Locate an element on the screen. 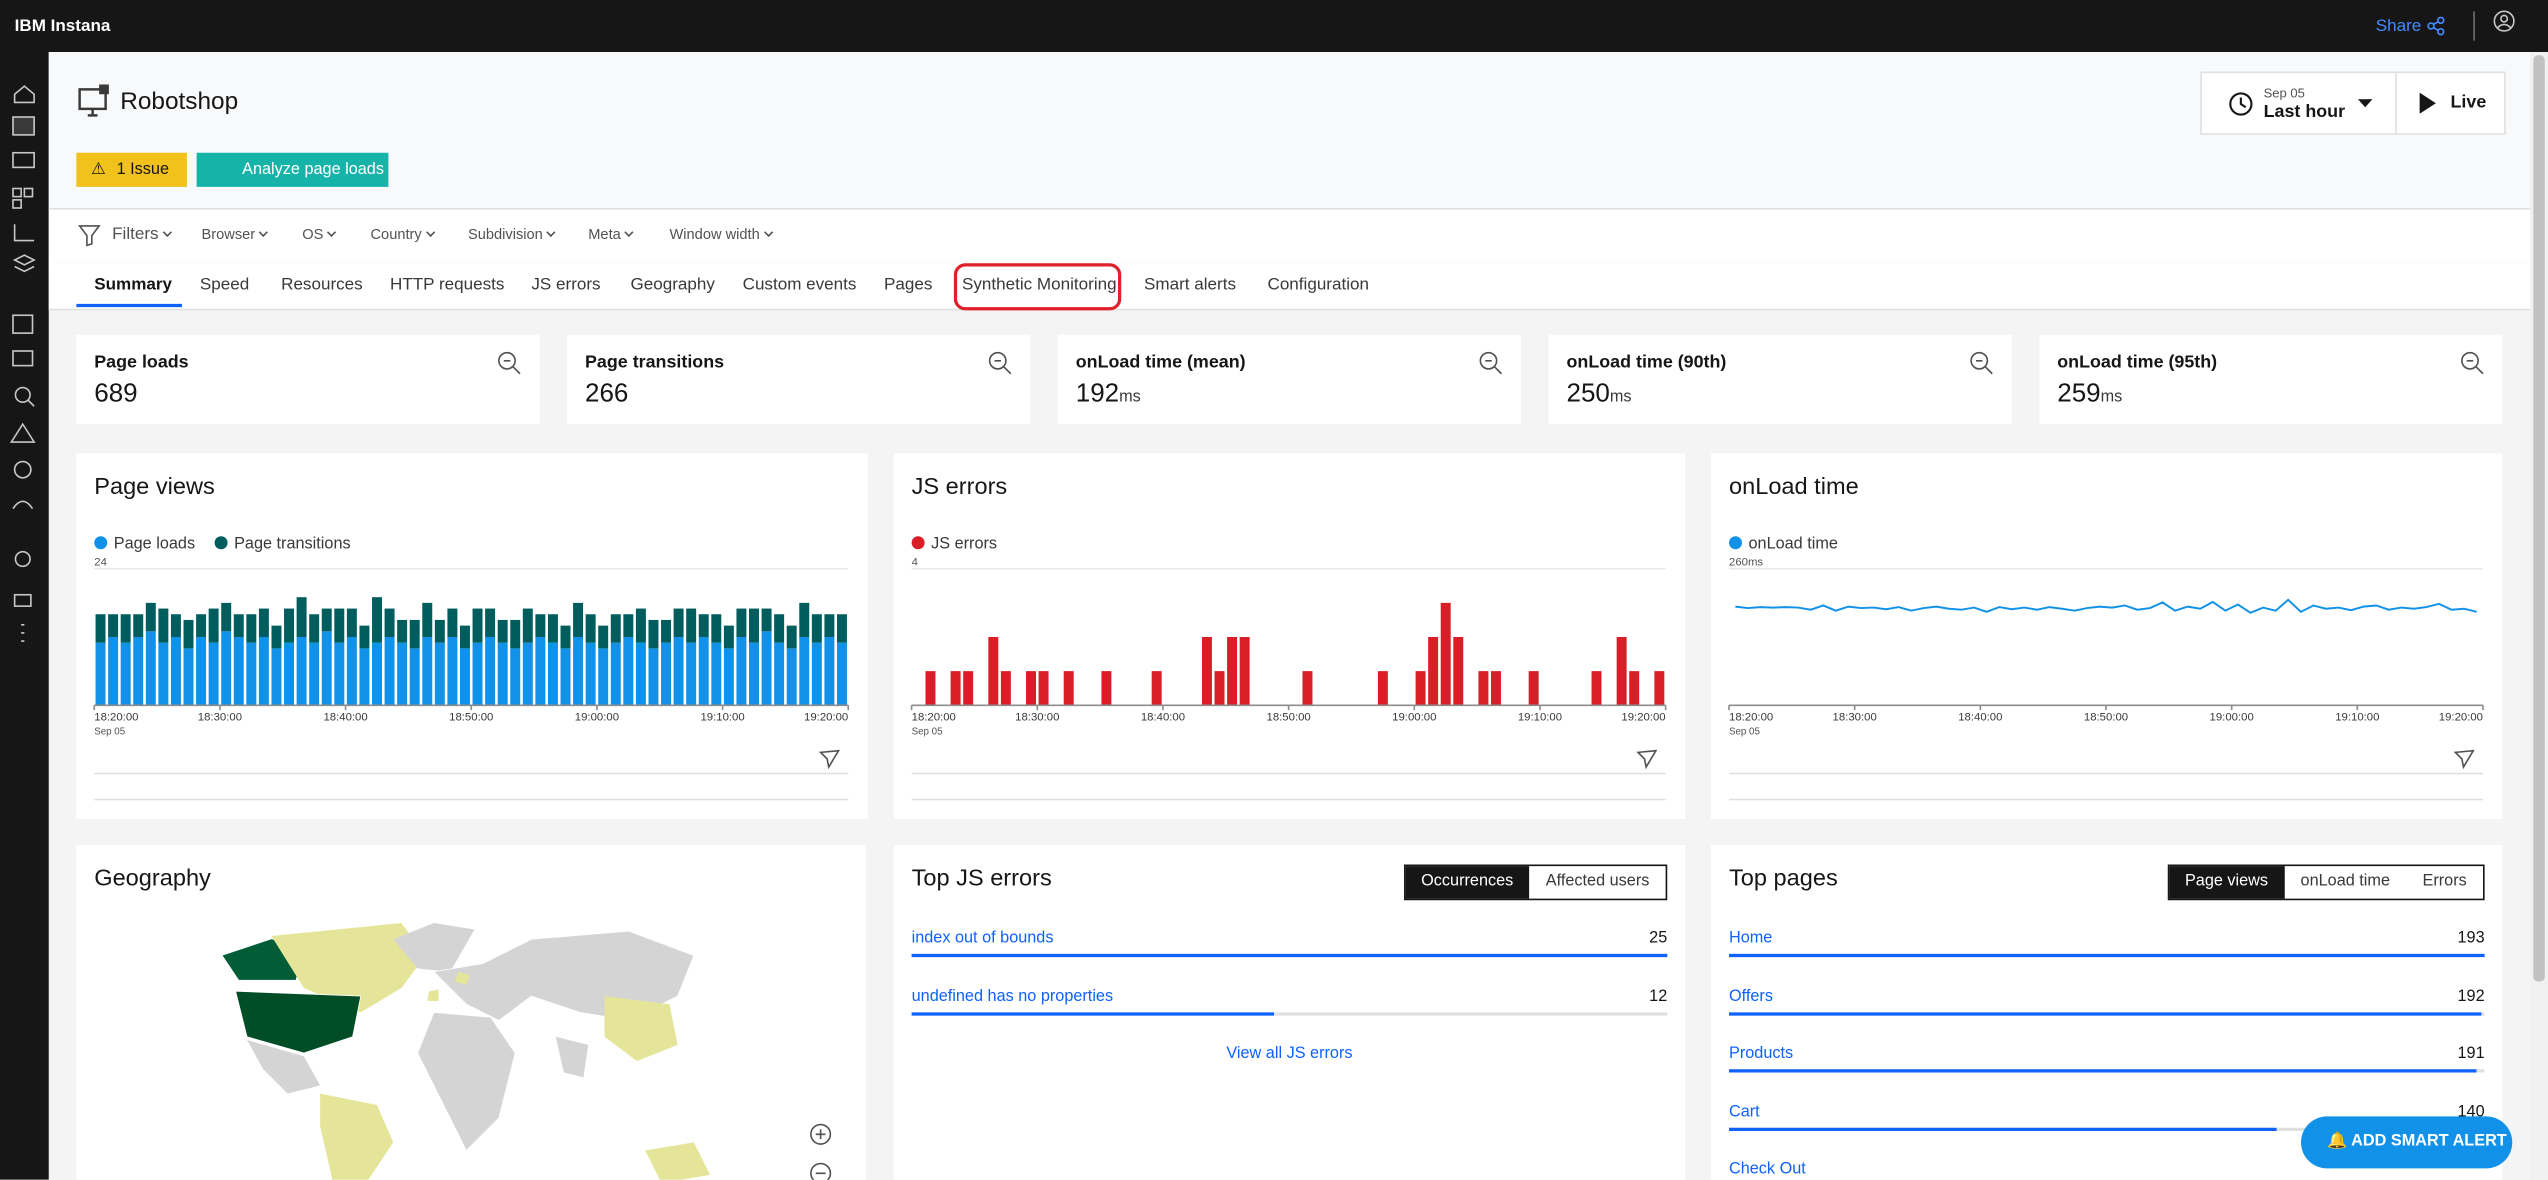 The image size is (2548, 1180). tab: Pages is located at coordinates (908, 284).